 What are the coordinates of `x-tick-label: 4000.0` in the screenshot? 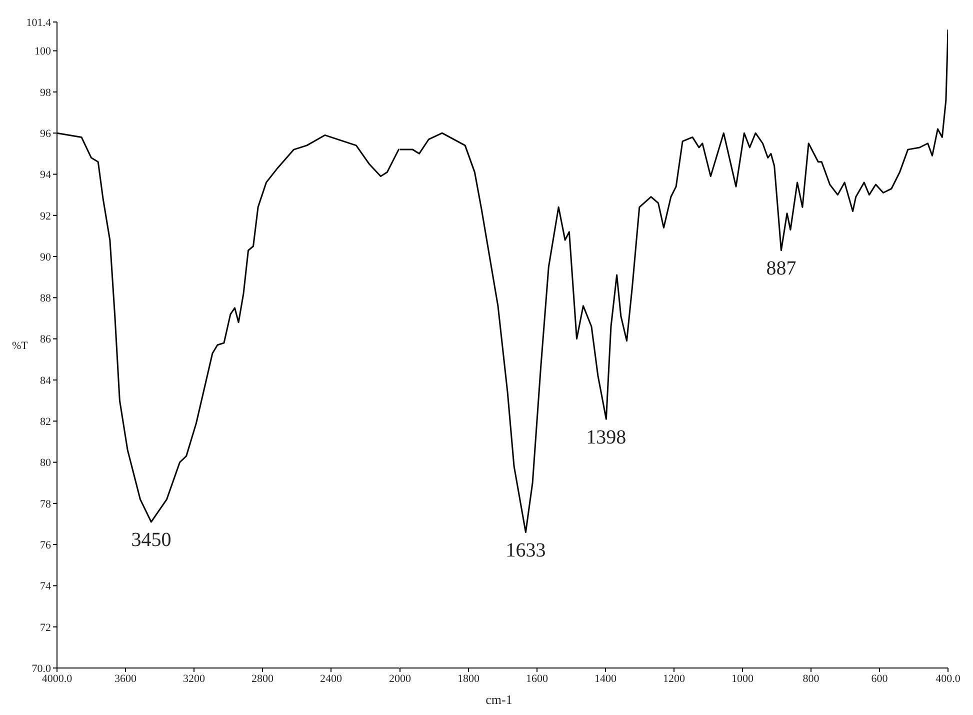 It's located at (57, 678).